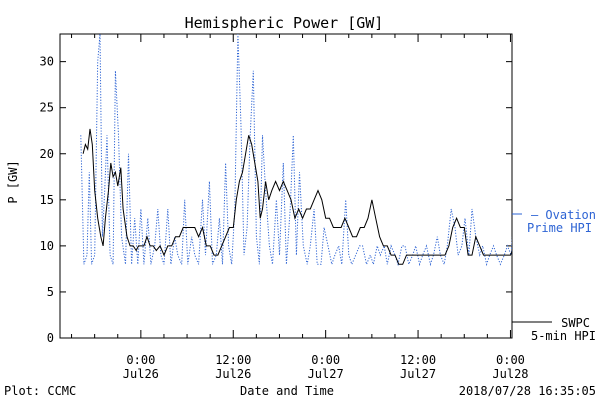  What do you see at coordinates (13, 181) in the screenshot?
I see `y-axis-label: P [GW]` at bounding box center [13, 181].